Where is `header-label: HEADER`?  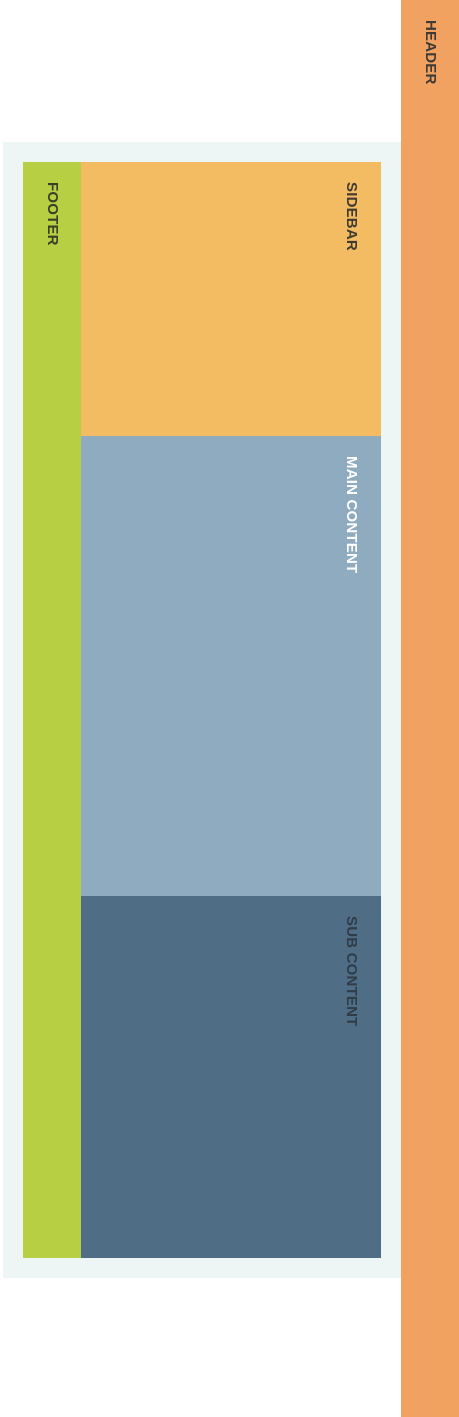 header-label: HEADER is located at coordinates (430, 52).